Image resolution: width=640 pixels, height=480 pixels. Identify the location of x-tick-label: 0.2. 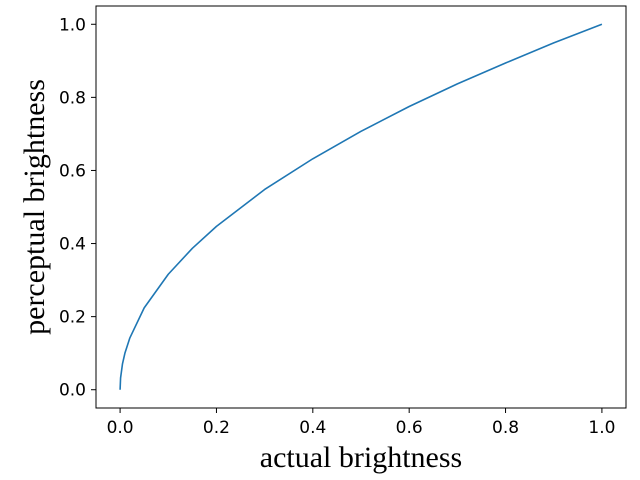
(216, 428).